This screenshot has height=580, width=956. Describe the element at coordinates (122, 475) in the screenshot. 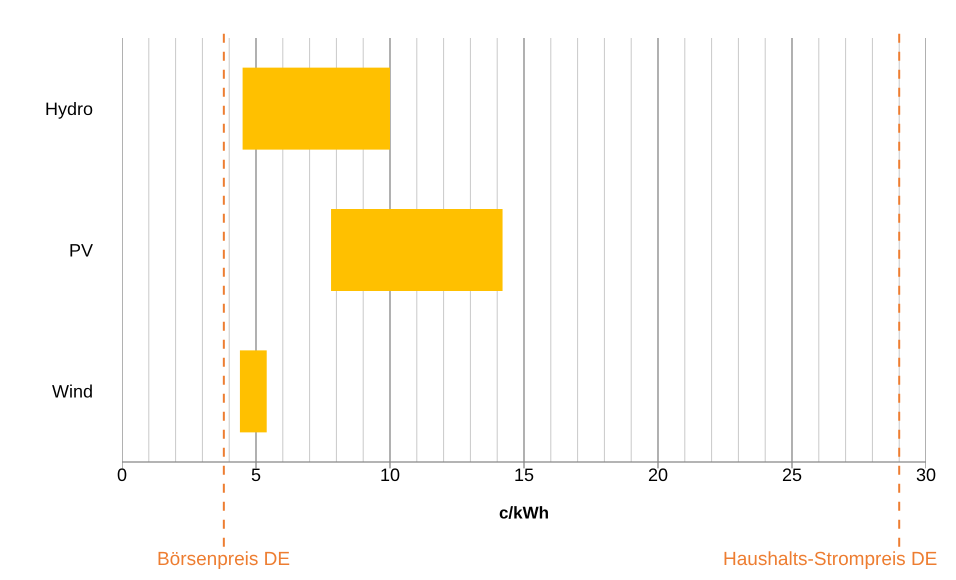

I see `x-tick-label: 0` at that location.